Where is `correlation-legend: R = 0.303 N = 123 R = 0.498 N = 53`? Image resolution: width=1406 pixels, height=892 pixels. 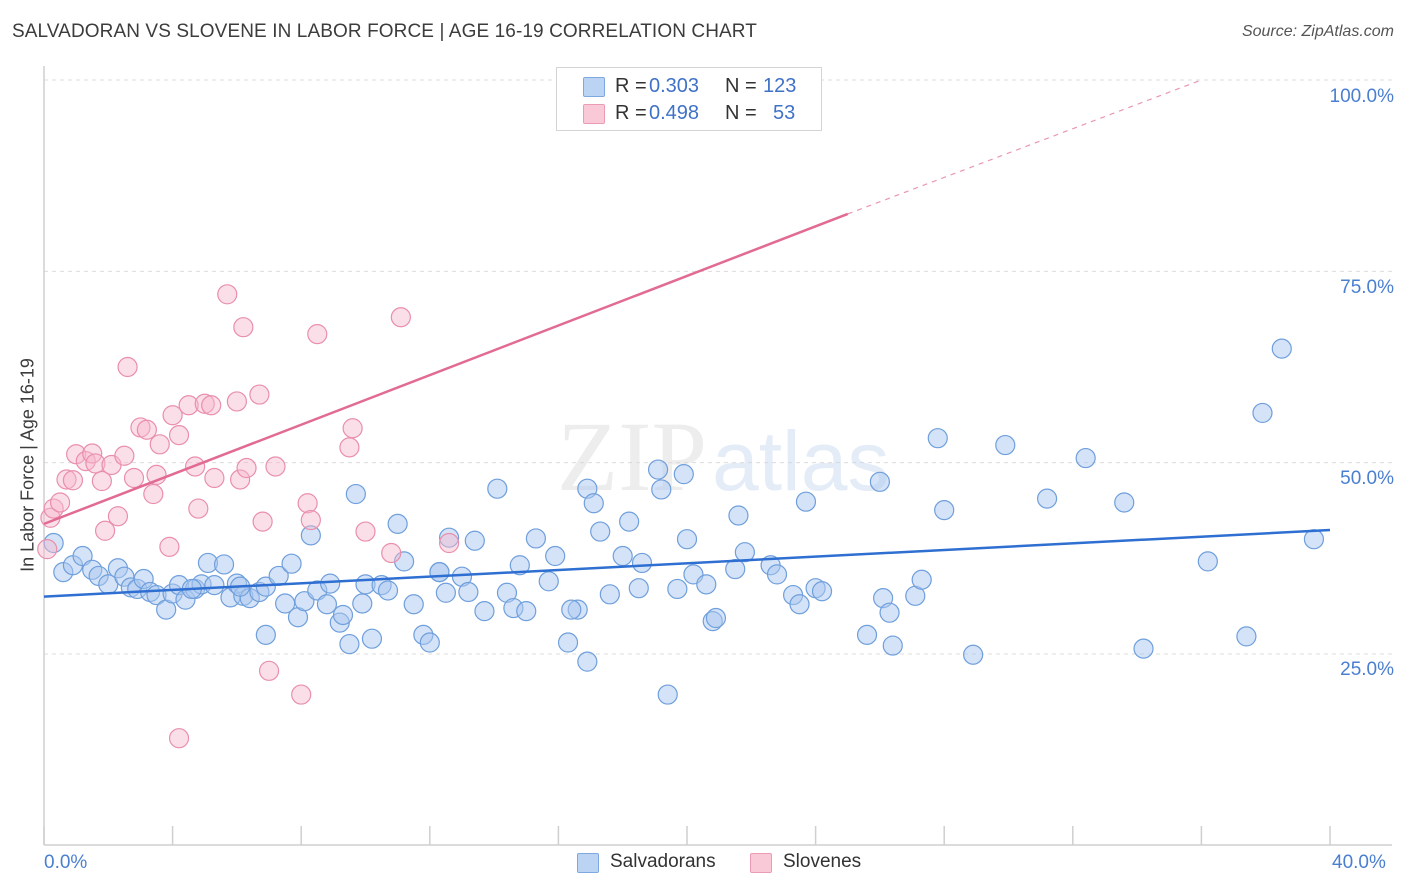
correlation-legend: R = 0.303 N = 123 R = 0.498 N = 53 is located at coordinates (689, 99).